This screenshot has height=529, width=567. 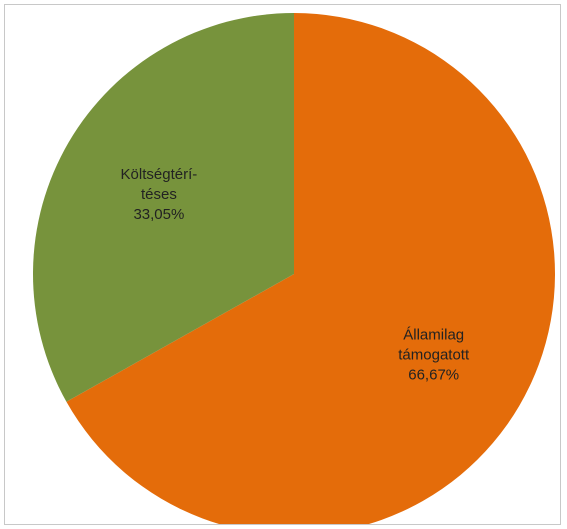 I want to click on slice-category-label: támogatott, so click(x=434, y=355).